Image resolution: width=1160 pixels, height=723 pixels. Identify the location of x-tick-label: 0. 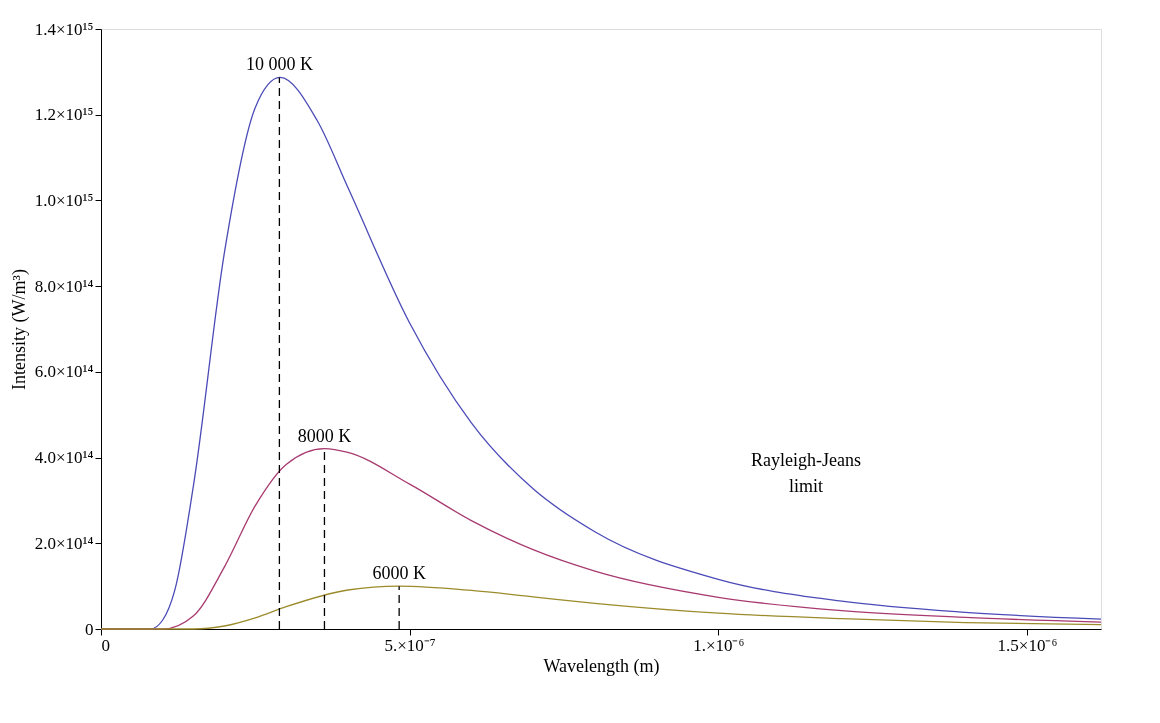
(105, 645).